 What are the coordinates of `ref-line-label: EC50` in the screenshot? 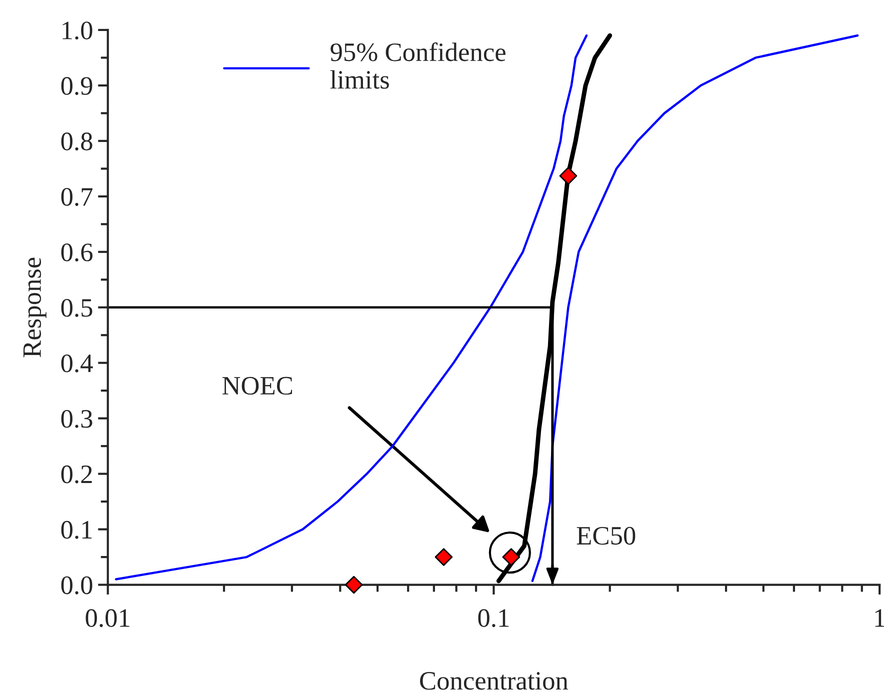 It's located at (606, 535).